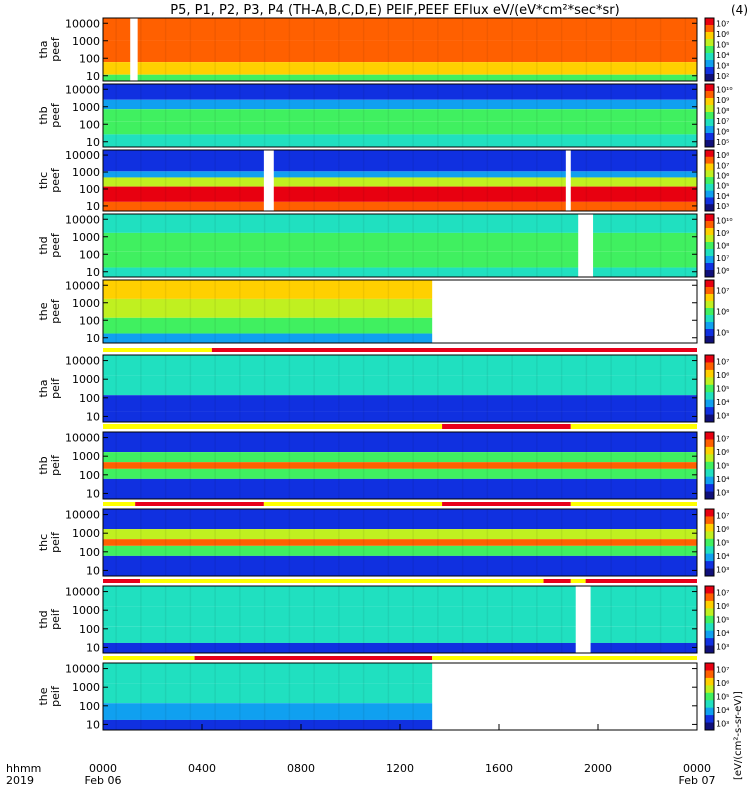 The height and width of the screenshot is (800, 750). What do you see at coordinates (23, 768) in the screenshot?
I see `hhmm-label: hhmm` at bounding box center [23, 768].